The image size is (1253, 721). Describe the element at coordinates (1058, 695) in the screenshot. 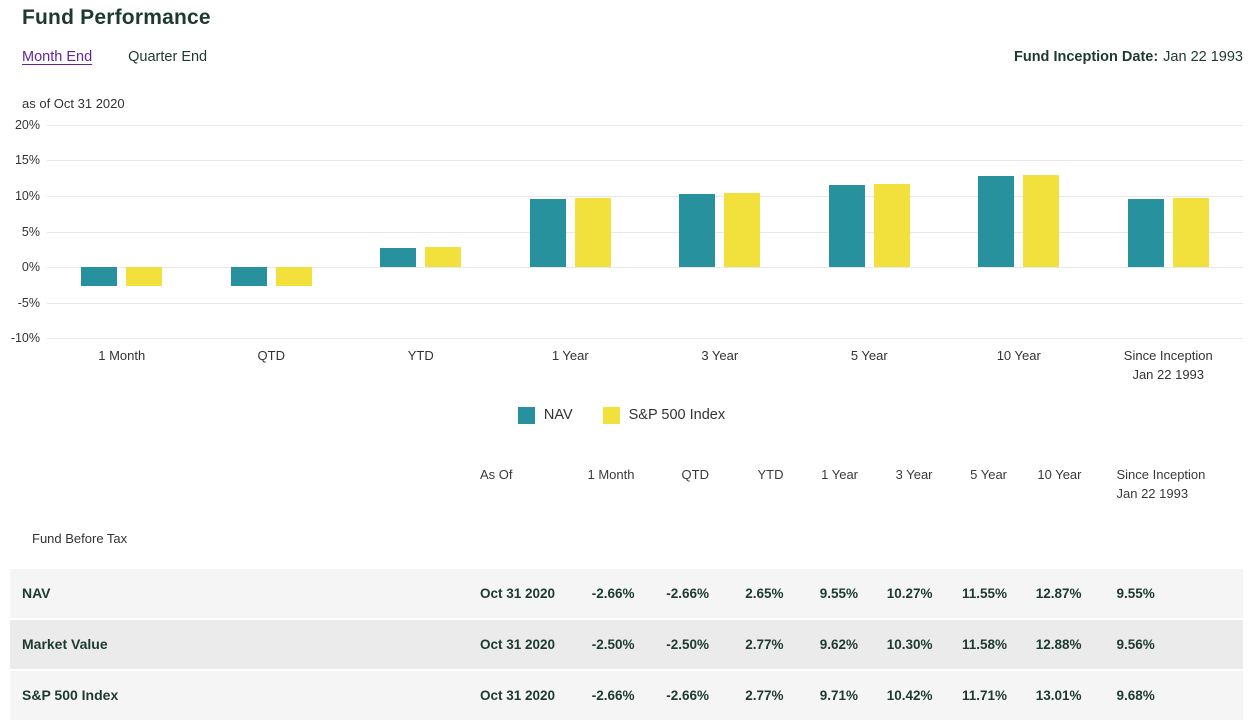

I see `cell-value: 13.01%` at that location.